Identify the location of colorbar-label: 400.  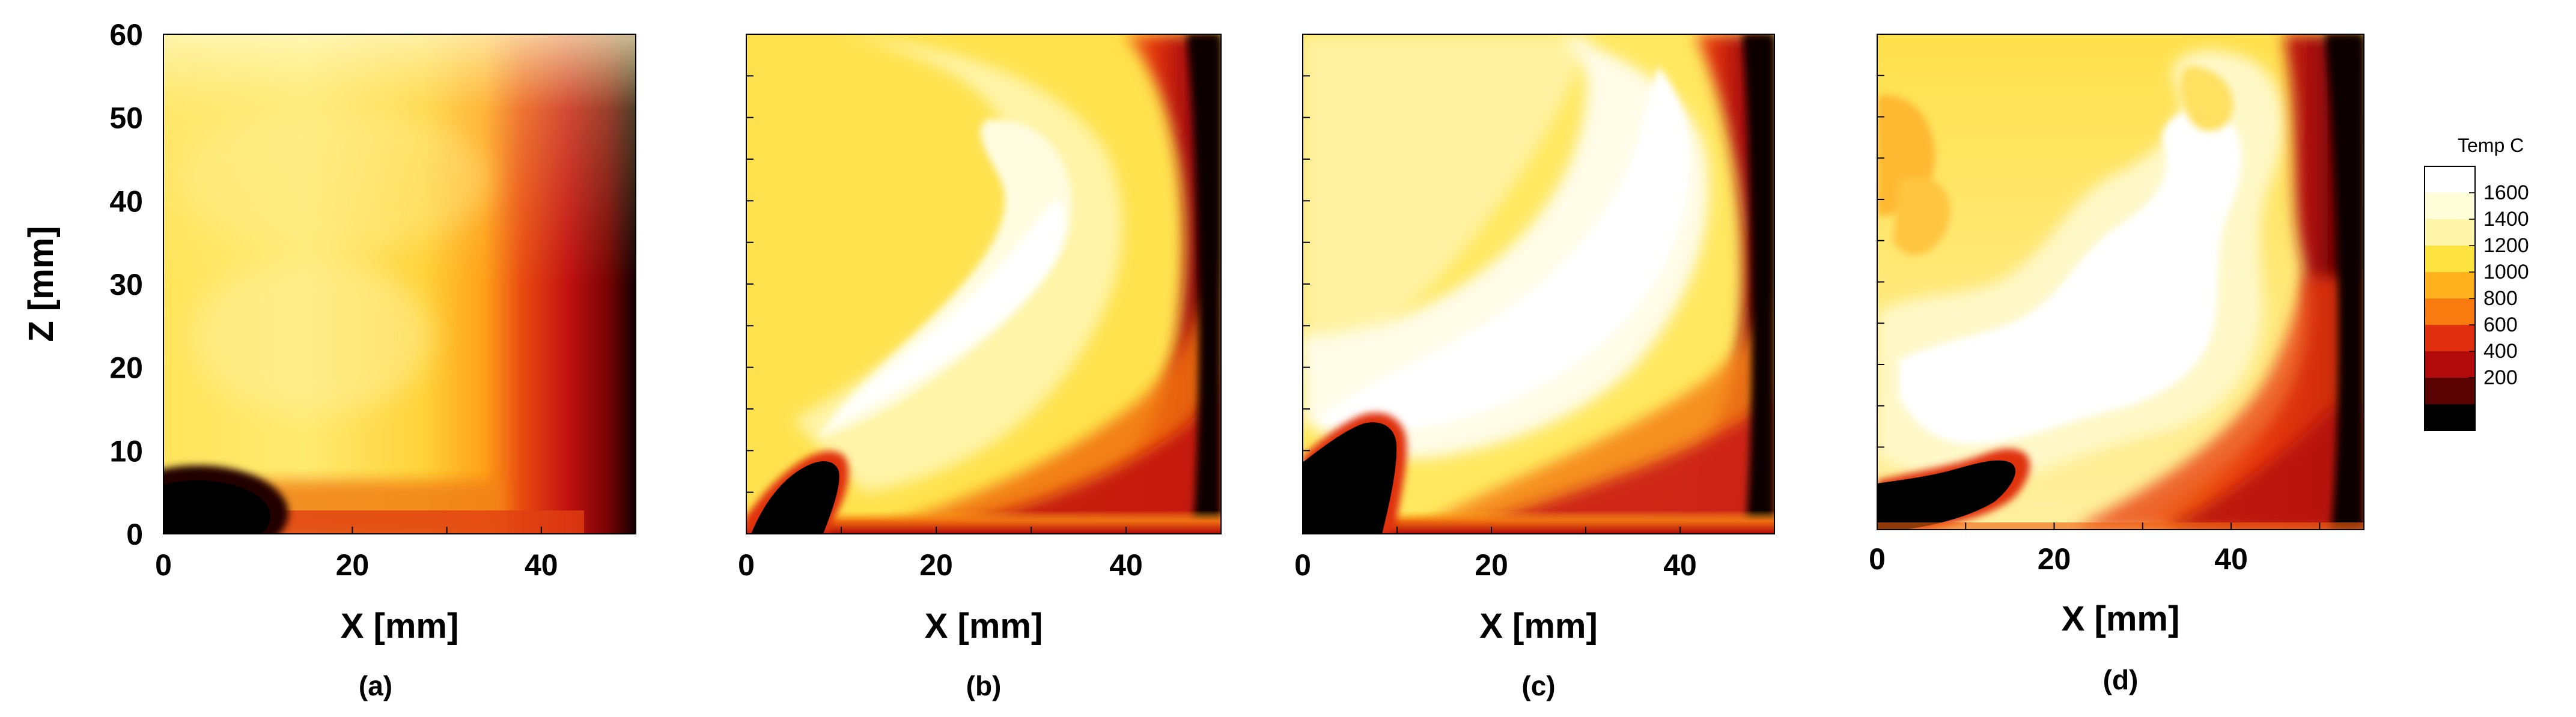
(2500, 351).